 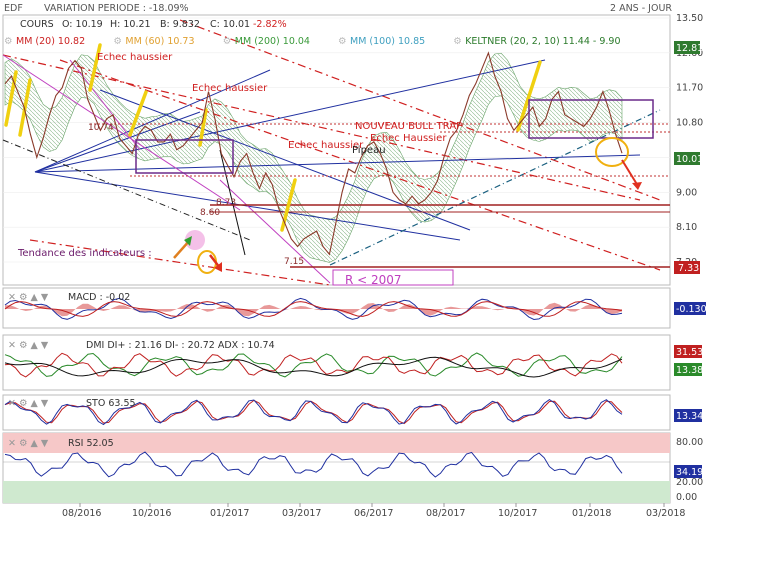 I want to click on indicator-4: KELTNER (20, 2, 10) 11.44 - 9.90, so click(x=542, y=41).